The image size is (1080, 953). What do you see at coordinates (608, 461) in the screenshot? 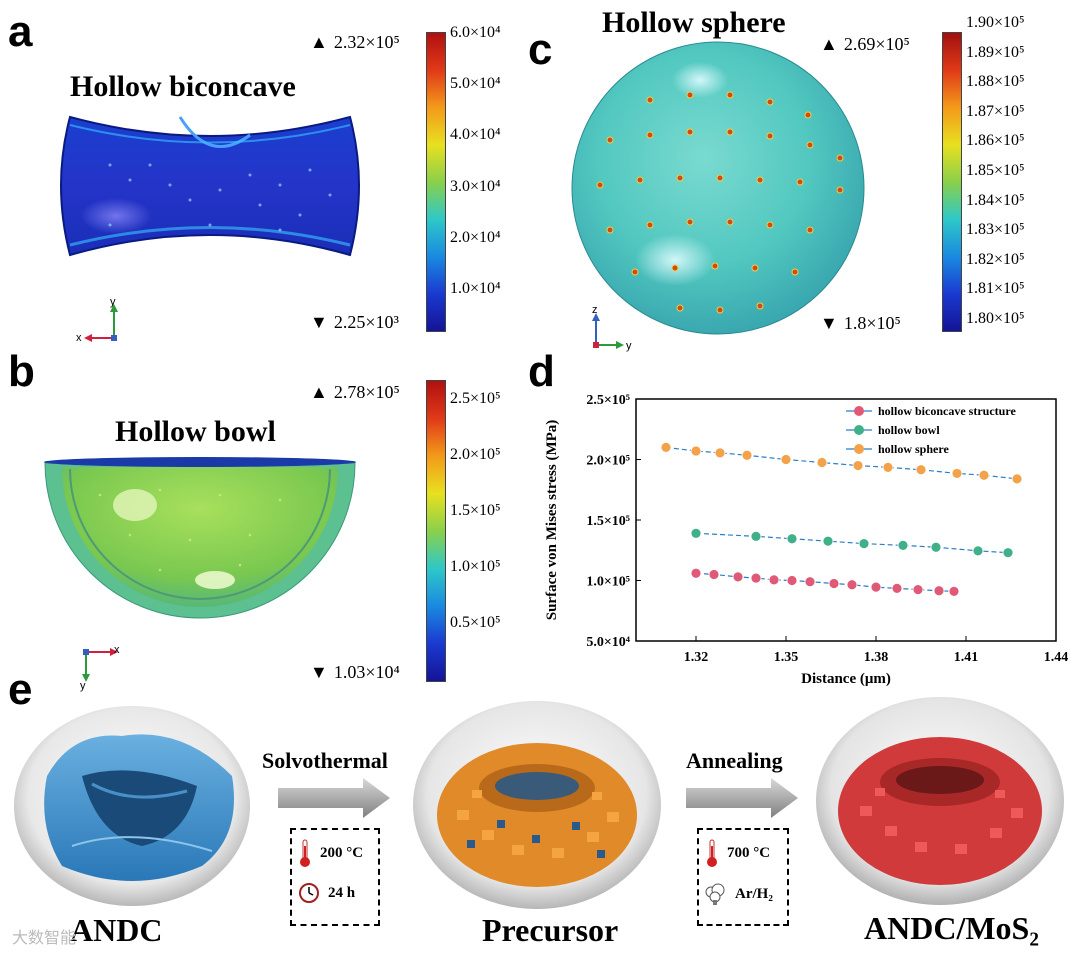
I see `y-tick-label: 2.0×10⁵` at bounding box center [608, 461].